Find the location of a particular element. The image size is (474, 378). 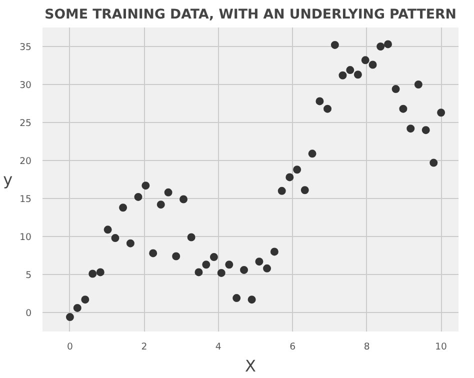

y-tick-label: 35 is located at coordinates (26, 47).